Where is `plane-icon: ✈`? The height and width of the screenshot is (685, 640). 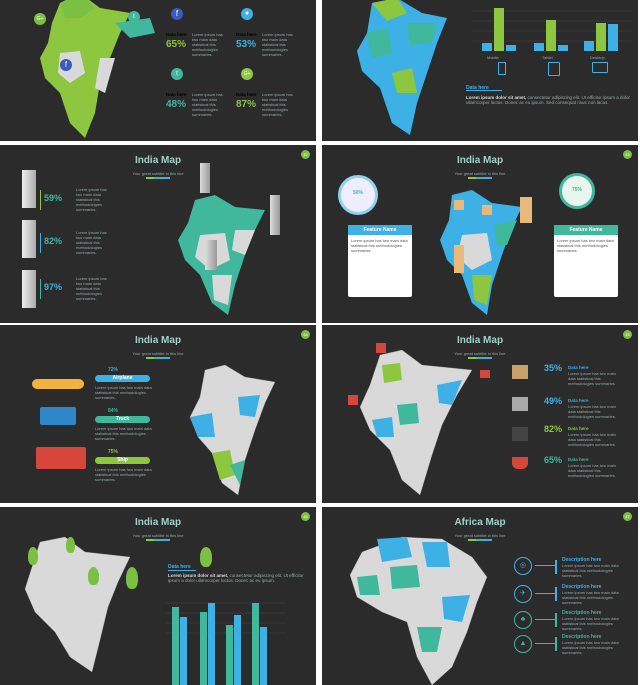 plane-icon: ✈ is located at coordinates (523, 594).